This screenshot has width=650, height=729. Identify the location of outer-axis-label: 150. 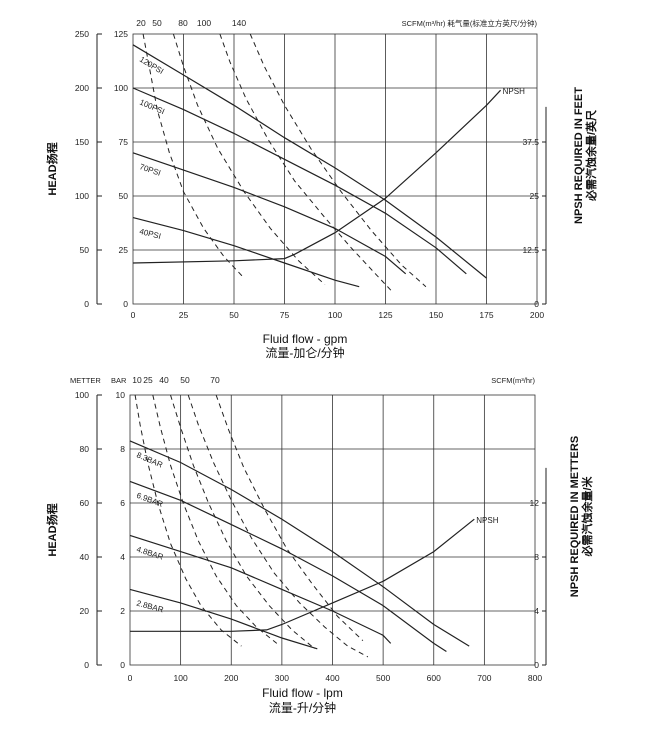
(82, 142).